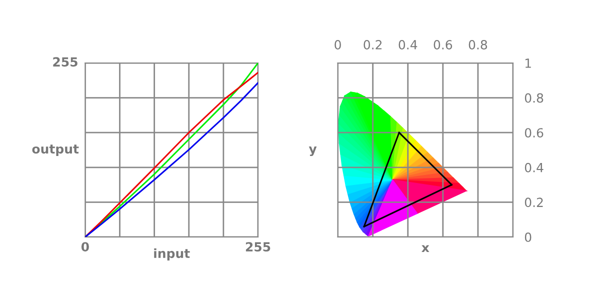 The width and height of the screenshot is (600, 300). What do you see at coordinates (533, 203) in the screenshot?
I see `y-tick-label: 0.2` at bounding box center [533, 203].